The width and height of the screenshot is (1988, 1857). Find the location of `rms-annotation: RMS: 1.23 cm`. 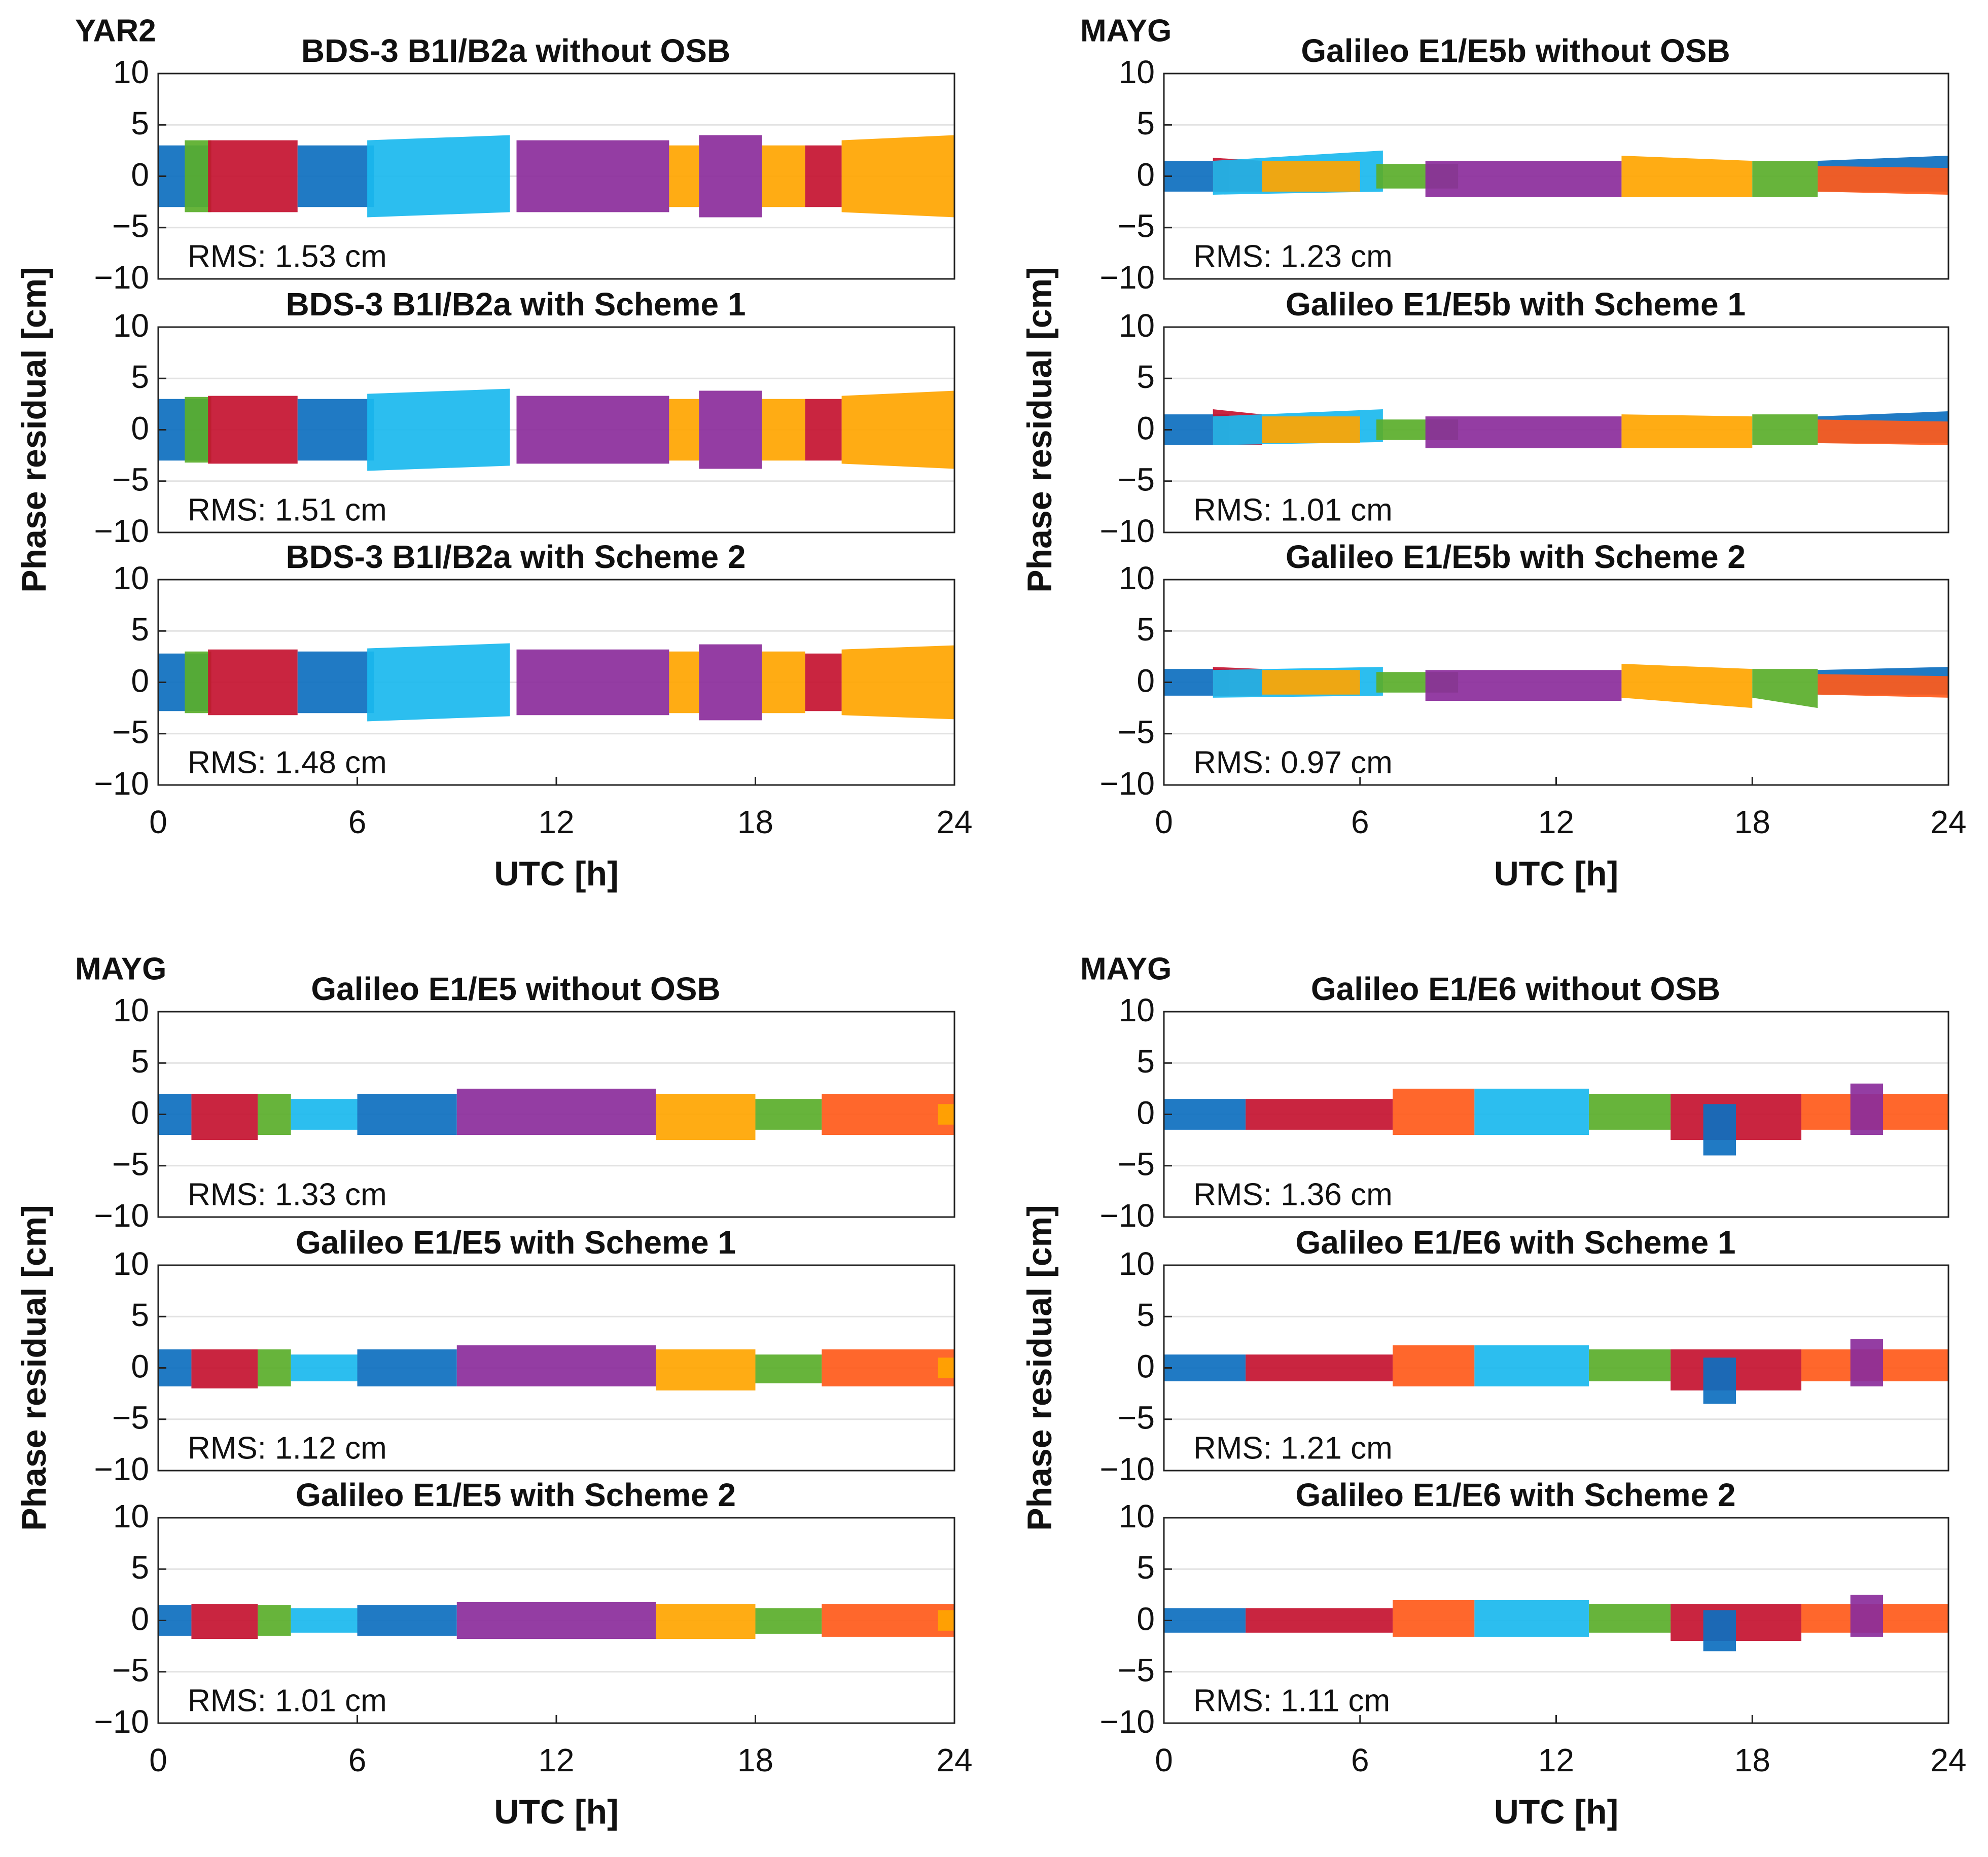

rms-annotation: RMS: 1.23 cm is located at coordinates (1293, 256).